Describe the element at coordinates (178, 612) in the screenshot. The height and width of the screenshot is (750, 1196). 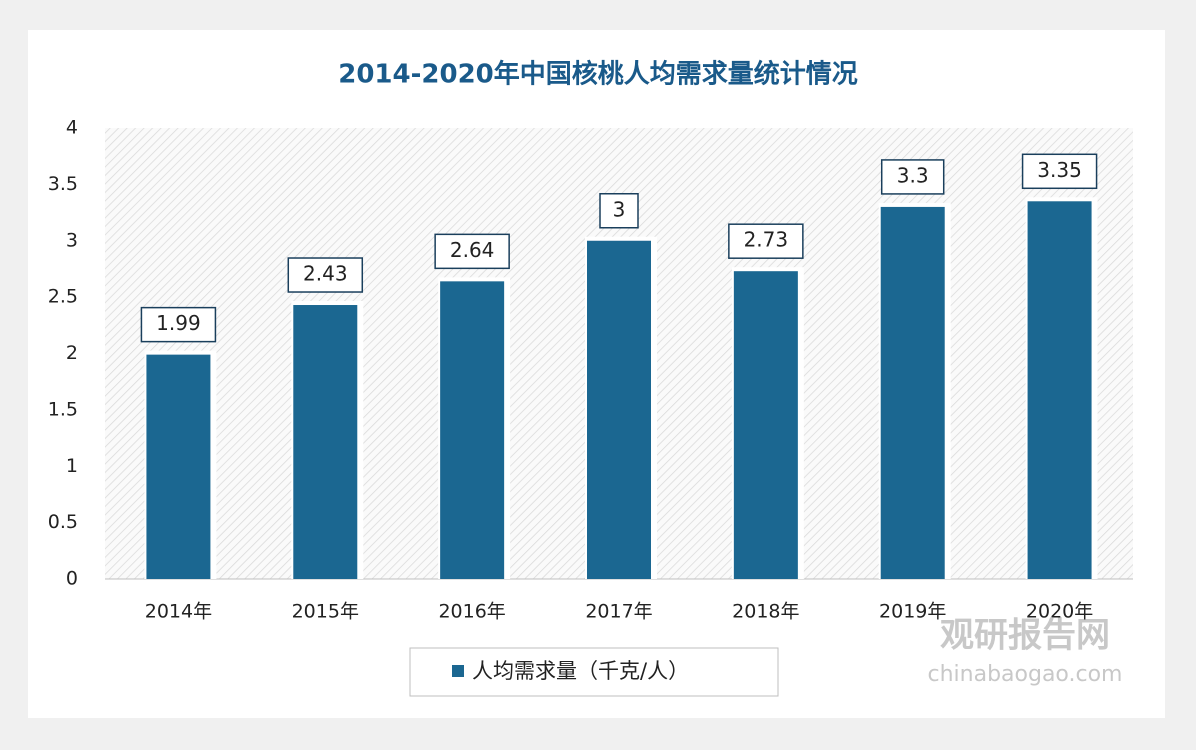
I see `x-tick-label: 2014年` at that location.